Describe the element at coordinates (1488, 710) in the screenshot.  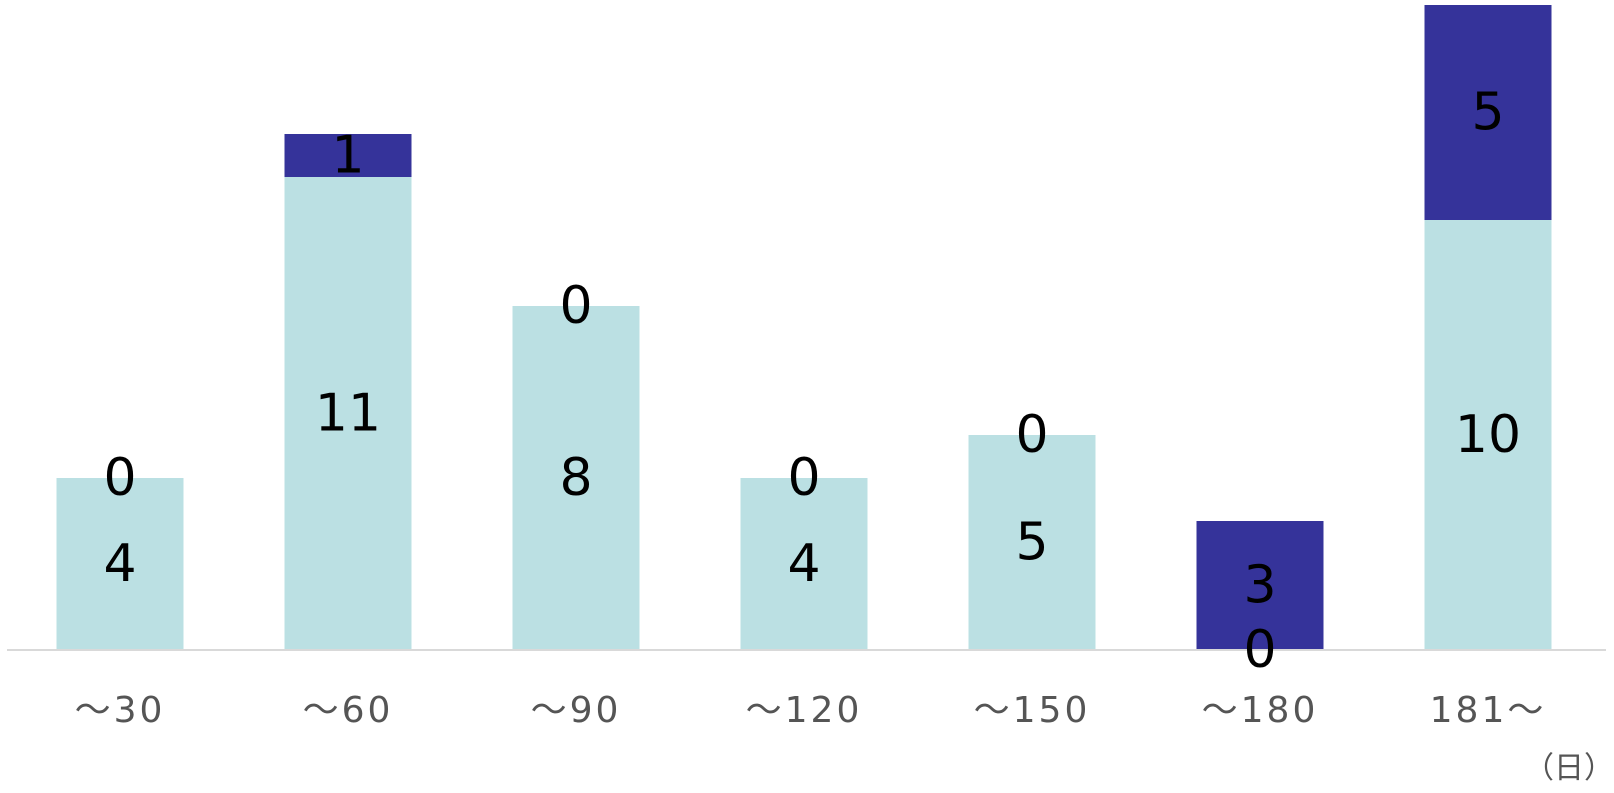
I see `x-tick-label-6: 181～` at that location.